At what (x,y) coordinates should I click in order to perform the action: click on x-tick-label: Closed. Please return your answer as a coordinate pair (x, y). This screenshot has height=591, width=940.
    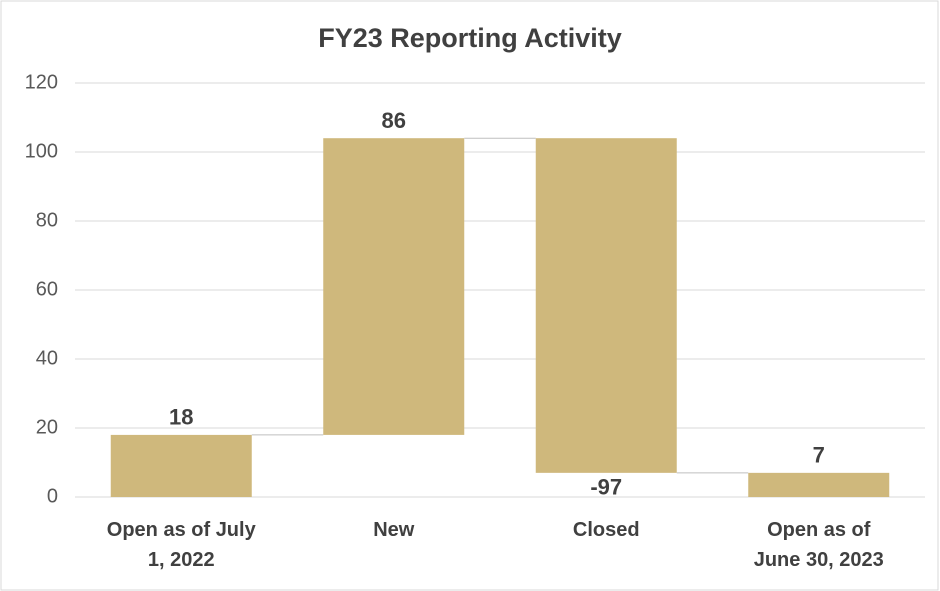
    Looking at the image, I should click on (606, 530).